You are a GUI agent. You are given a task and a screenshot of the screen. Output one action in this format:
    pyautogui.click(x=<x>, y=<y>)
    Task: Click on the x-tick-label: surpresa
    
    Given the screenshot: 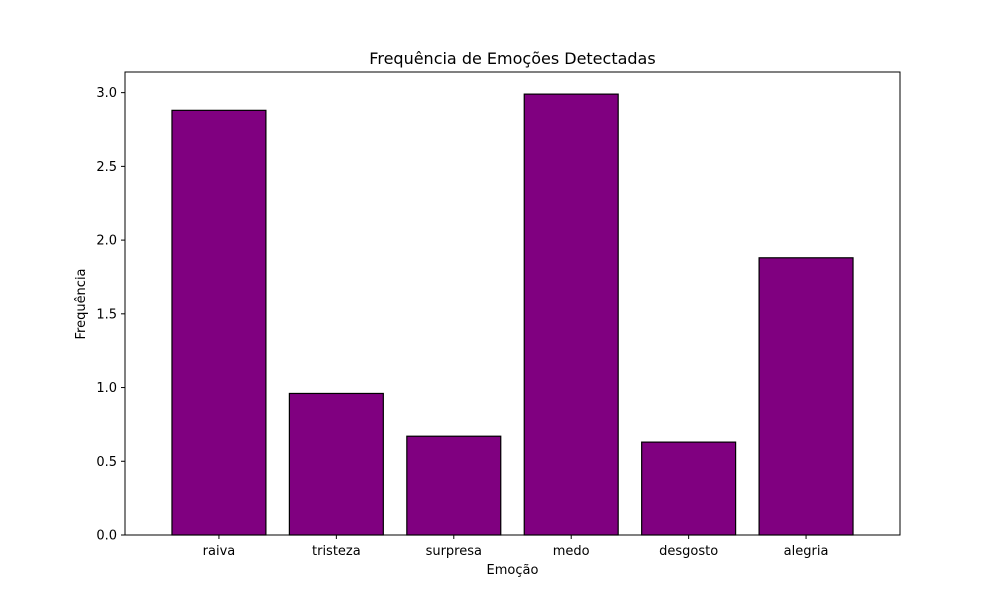 What is the action you would take?
    pyautogui.click(x=454, y=551)
    